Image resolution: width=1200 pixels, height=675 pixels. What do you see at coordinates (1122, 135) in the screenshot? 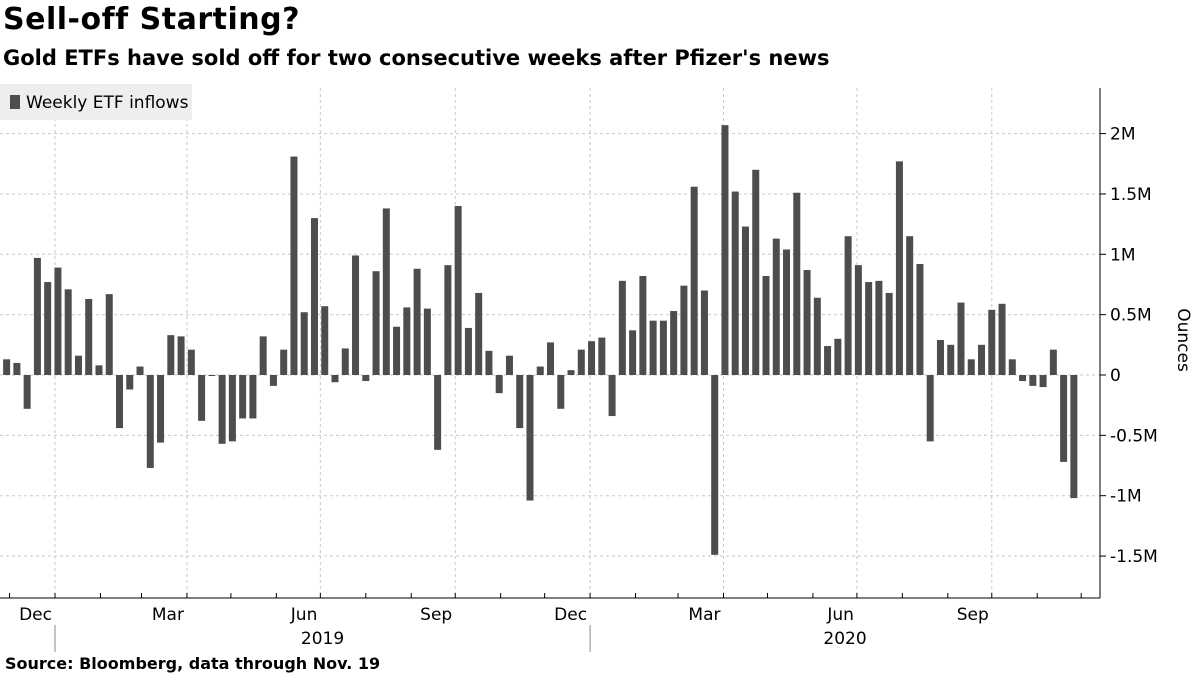
I see `y-tick-label: 2M` at bounding box center [1122, 135].